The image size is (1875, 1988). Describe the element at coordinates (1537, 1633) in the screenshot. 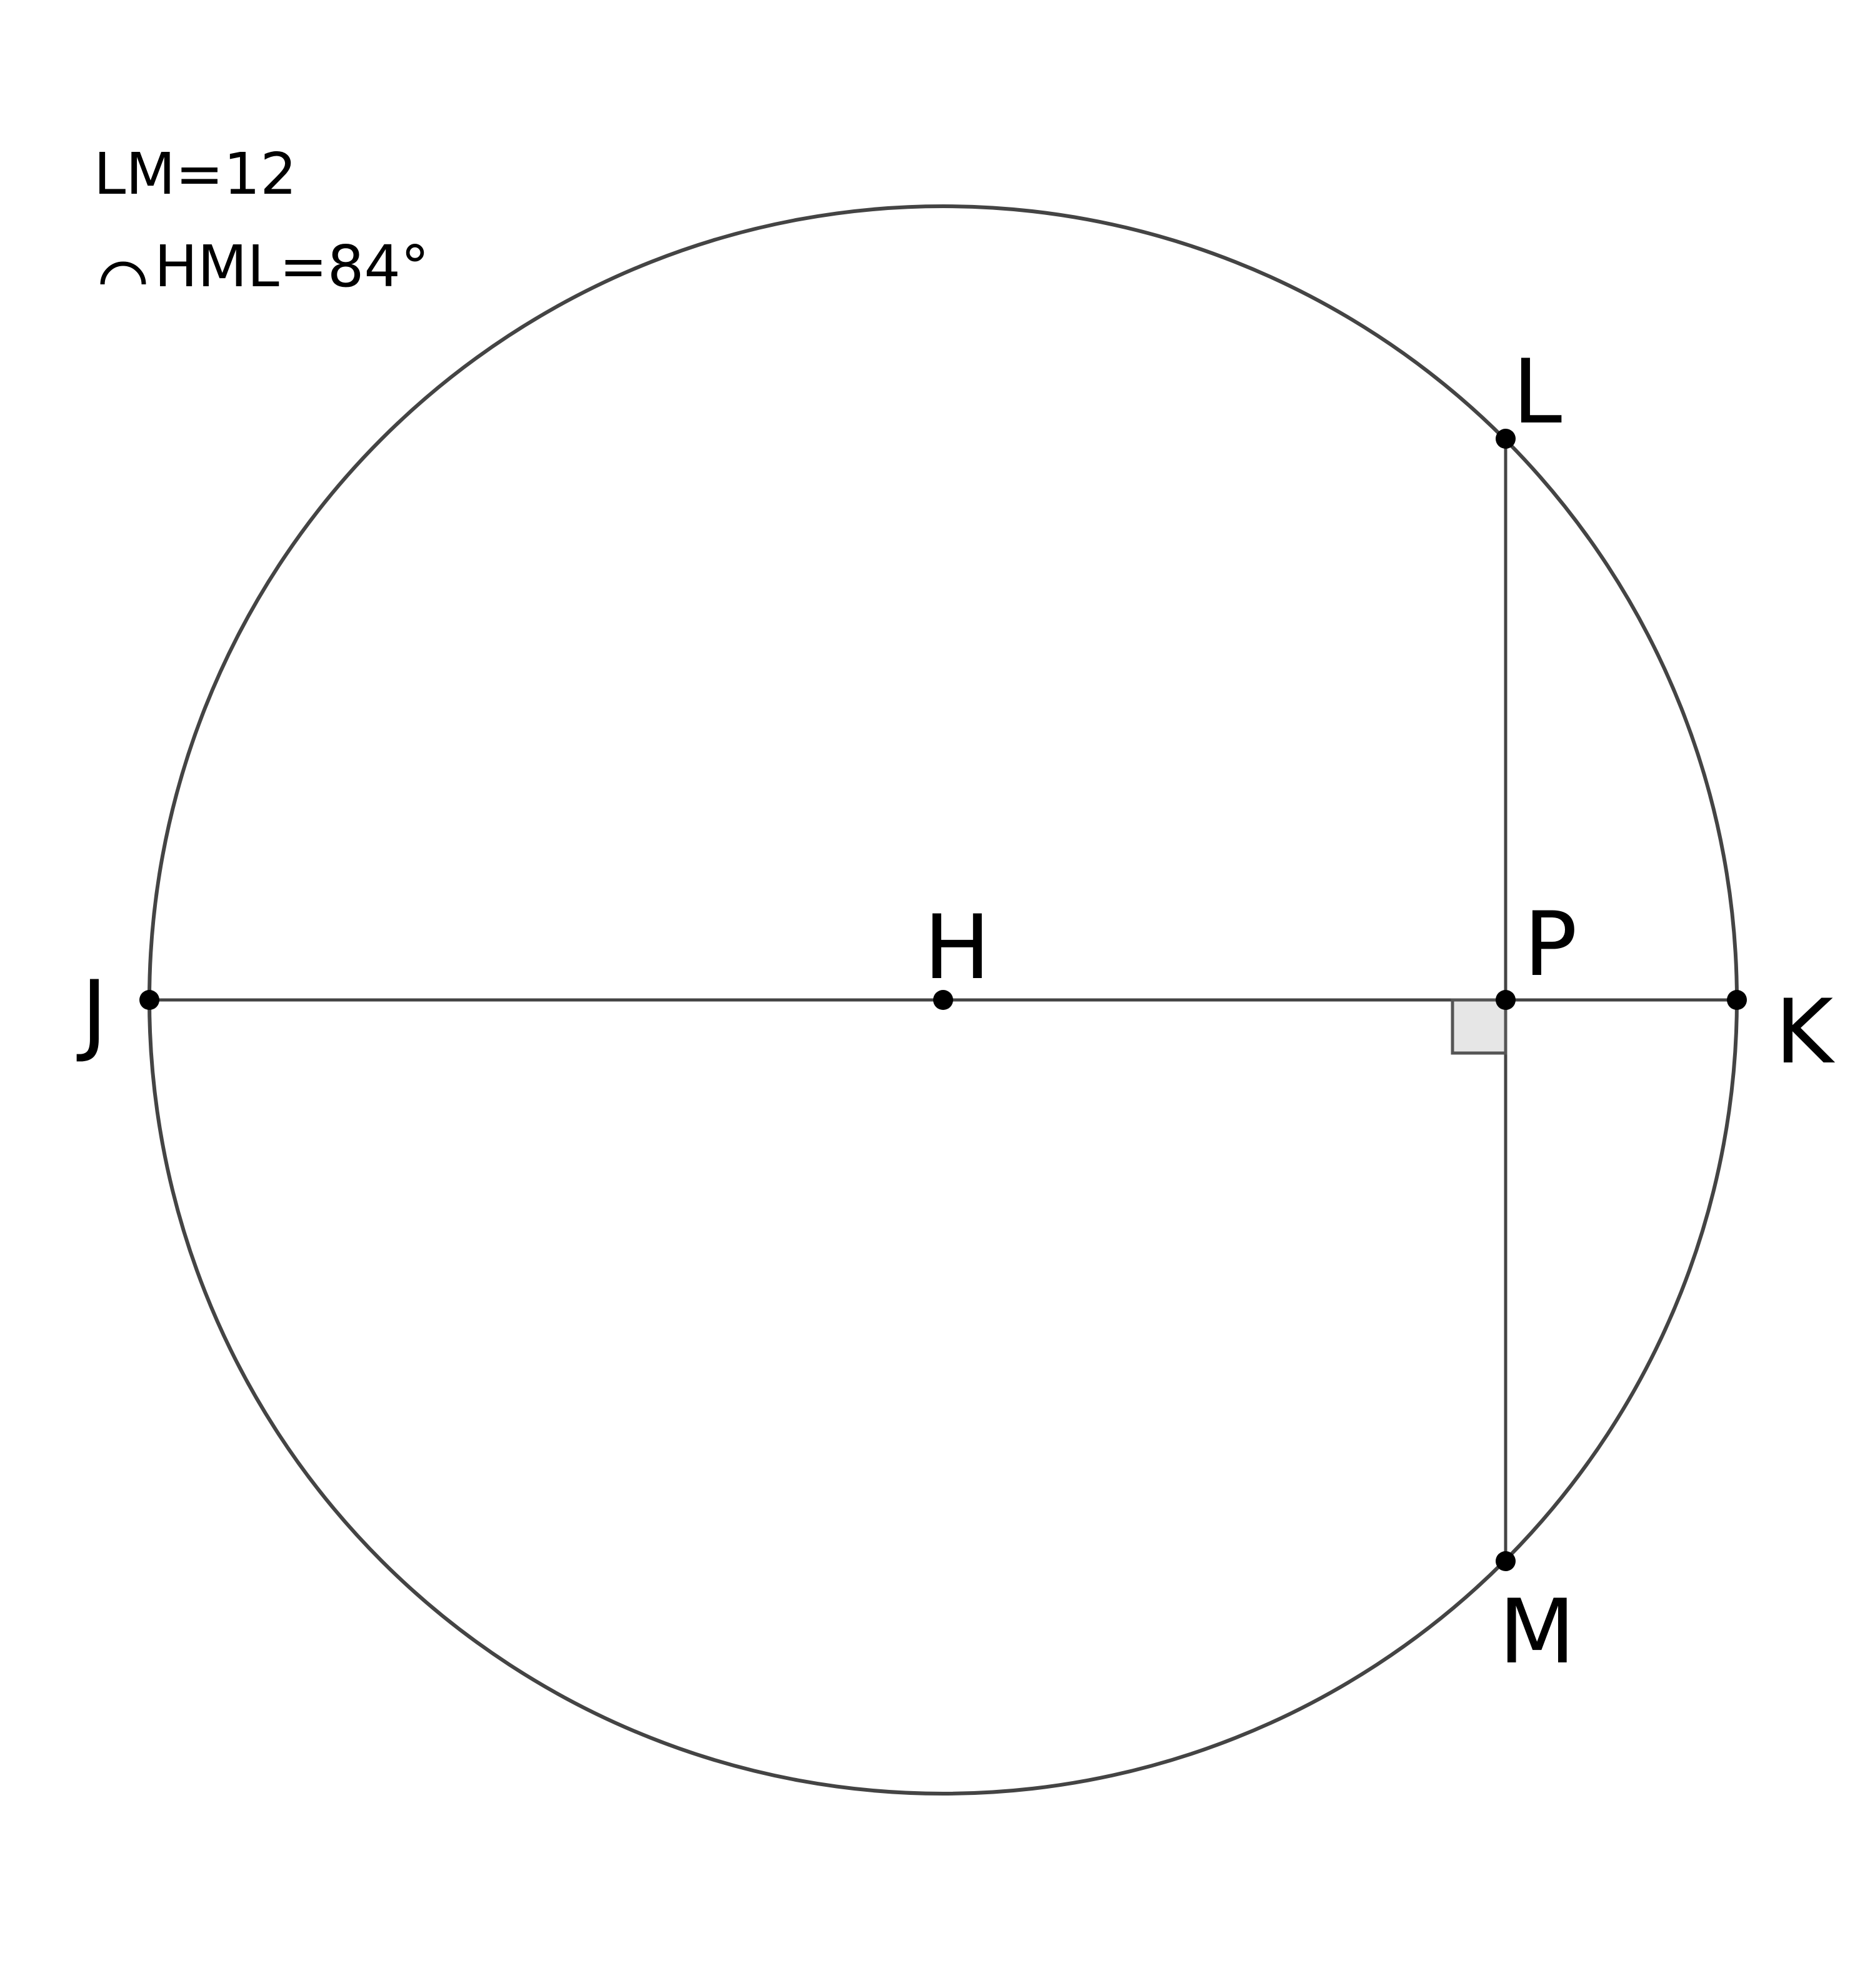

I see `label-m: M` at that location.